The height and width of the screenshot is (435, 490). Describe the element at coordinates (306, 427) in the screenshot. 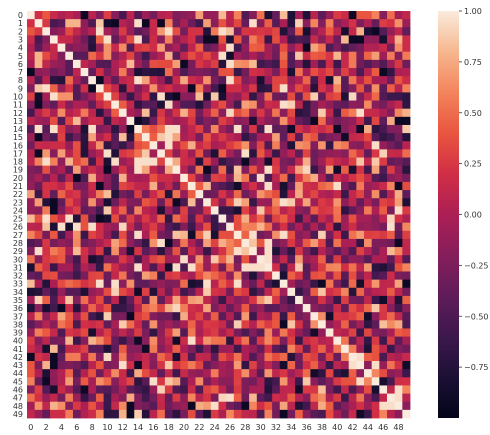

I see `x-tick-label: 36` at that location.